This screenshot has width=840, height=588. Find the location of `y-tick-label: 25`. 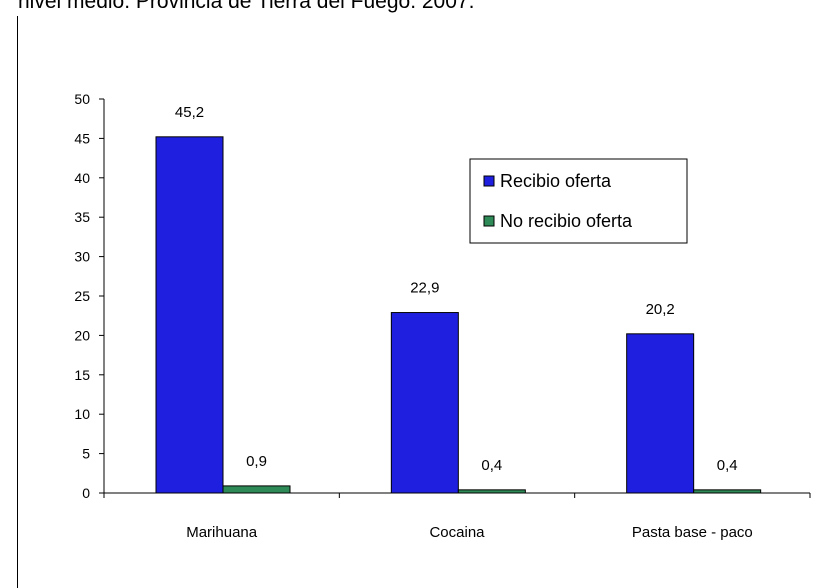

y-tick-label: 25 is located at coordinates (82, 296).